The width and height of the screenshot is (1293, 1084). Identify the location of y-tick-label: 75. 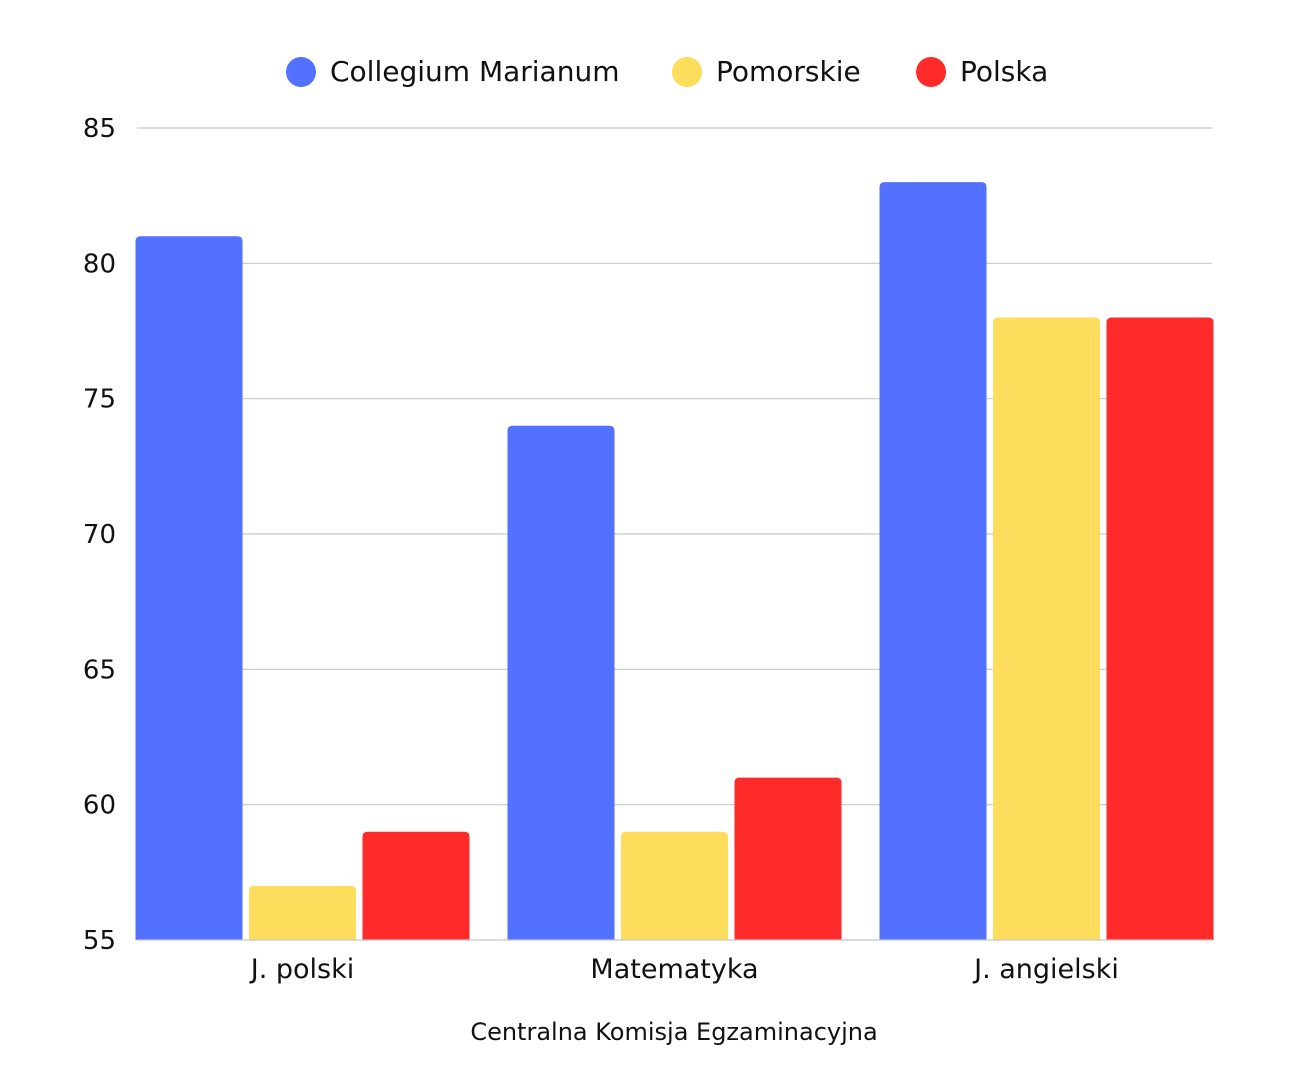
(99, 400).